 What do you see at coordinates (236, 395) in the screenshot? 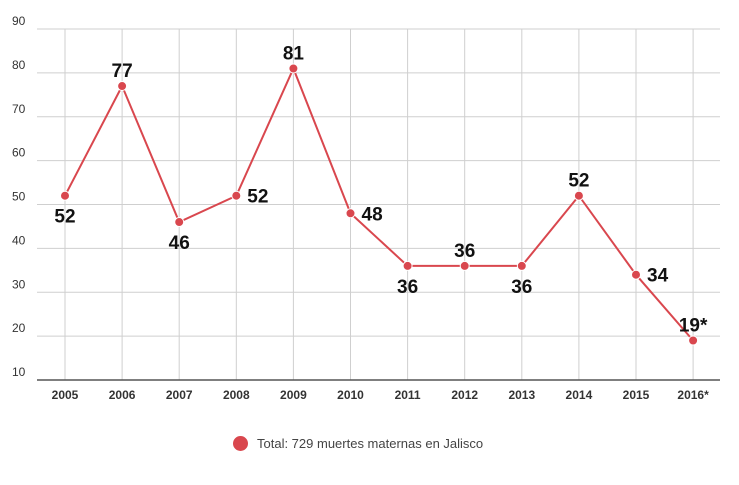
I see `x-tick-label: 2008` at bounding box center [236, 395].